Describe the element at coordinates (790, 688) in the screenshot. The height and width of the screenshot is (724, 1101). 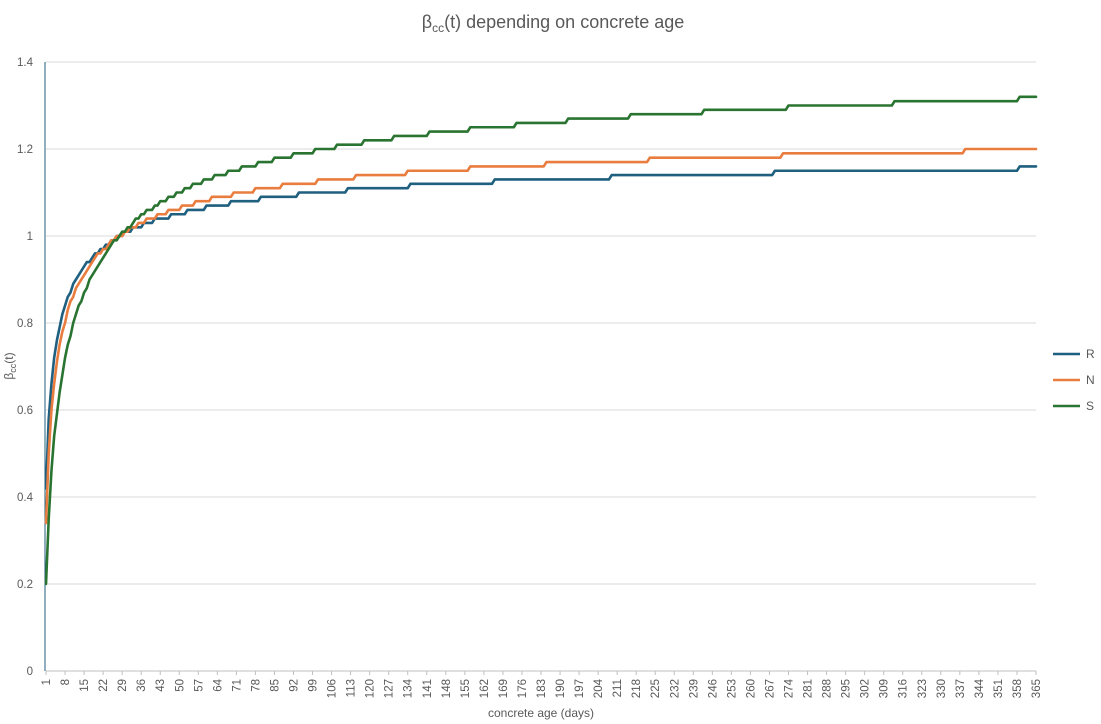
I see `x-tick-label: 274` at that location.